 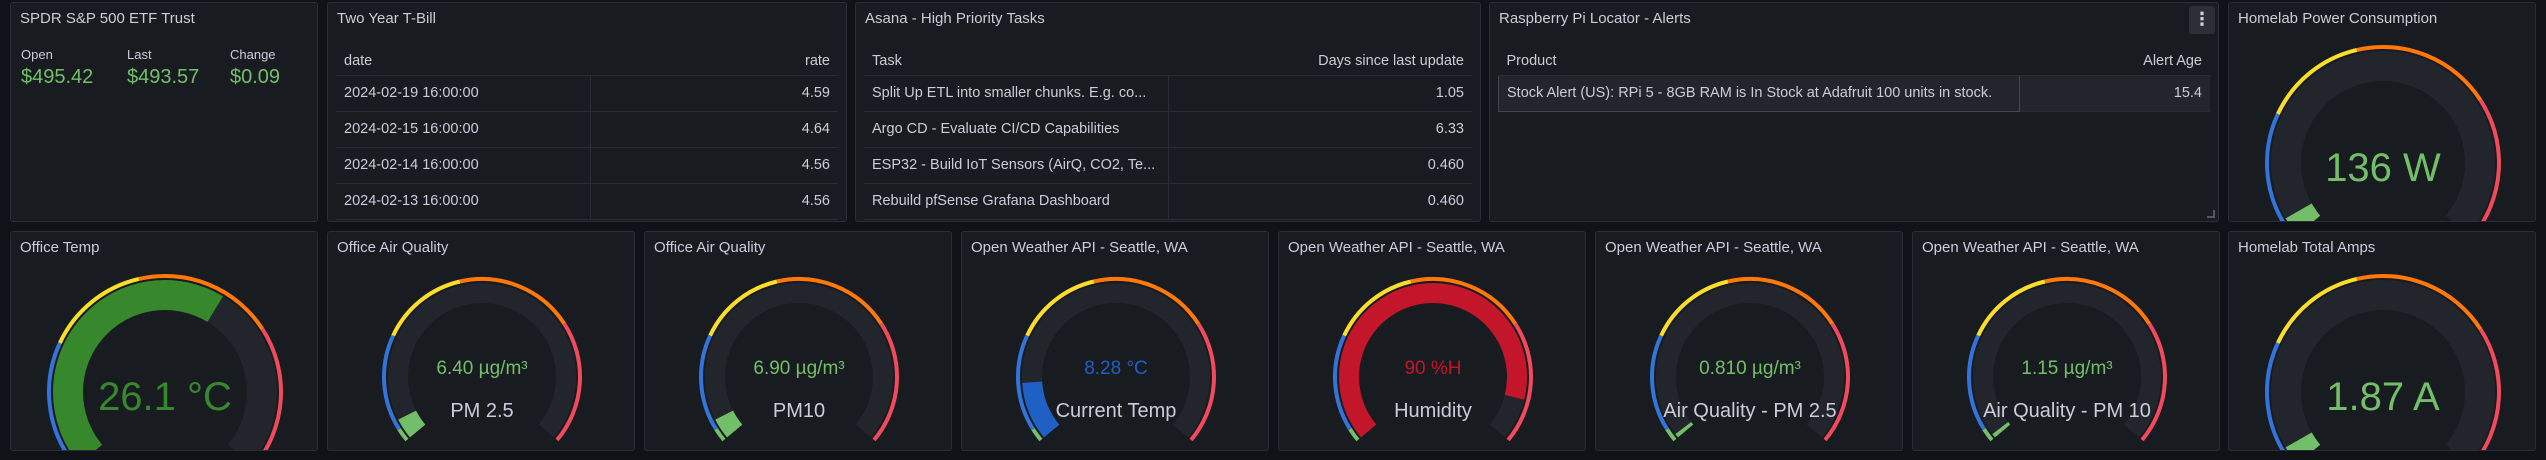 I want to click on stat-label: Open, so click(x=37, y=54).